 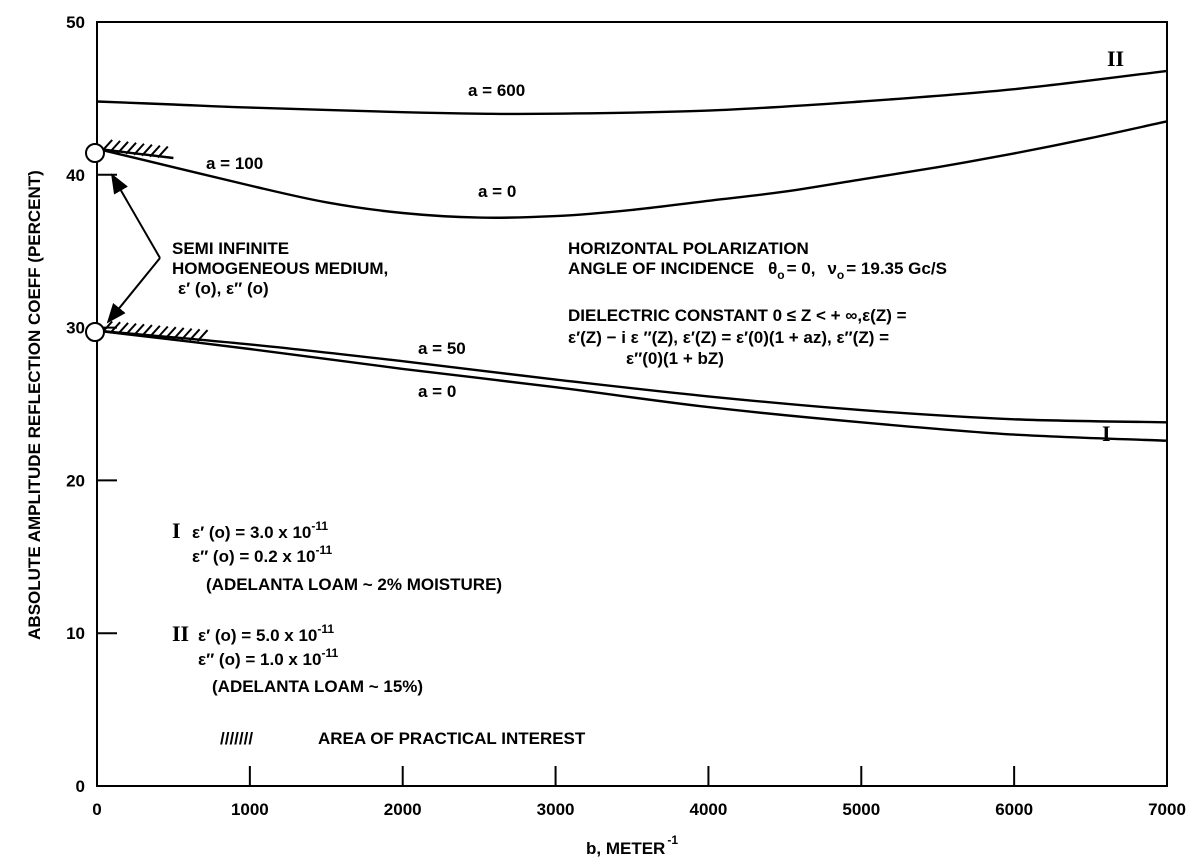 What do you see at coordinates (675, 358) in the screenshot?
I see `conditions-line5: ε″(0)(1 + bZ)` at bounding box center [675, 358].